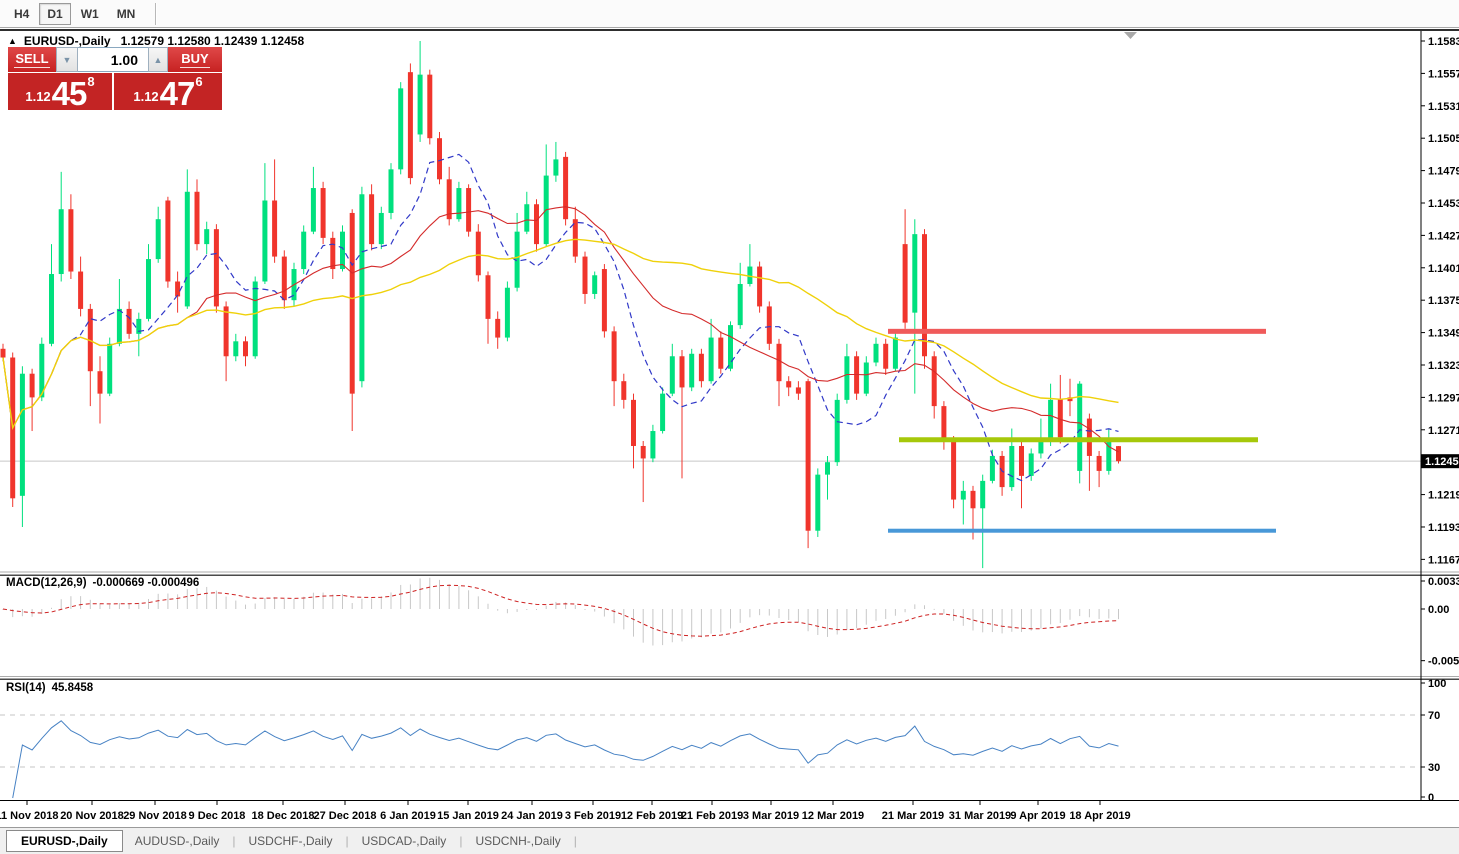  I want to click on timeframe-button-d1: D1, so click(55, 13).